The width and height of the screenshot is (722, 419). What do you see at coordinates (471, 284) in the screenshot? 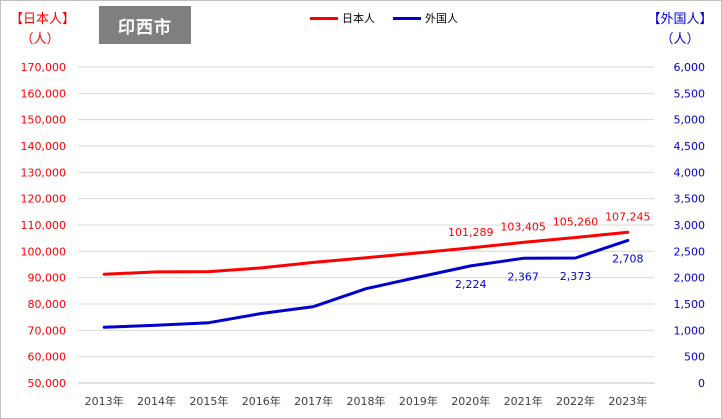
I see `data-label-foreign: 2,224` at bounding box center [471, 284].